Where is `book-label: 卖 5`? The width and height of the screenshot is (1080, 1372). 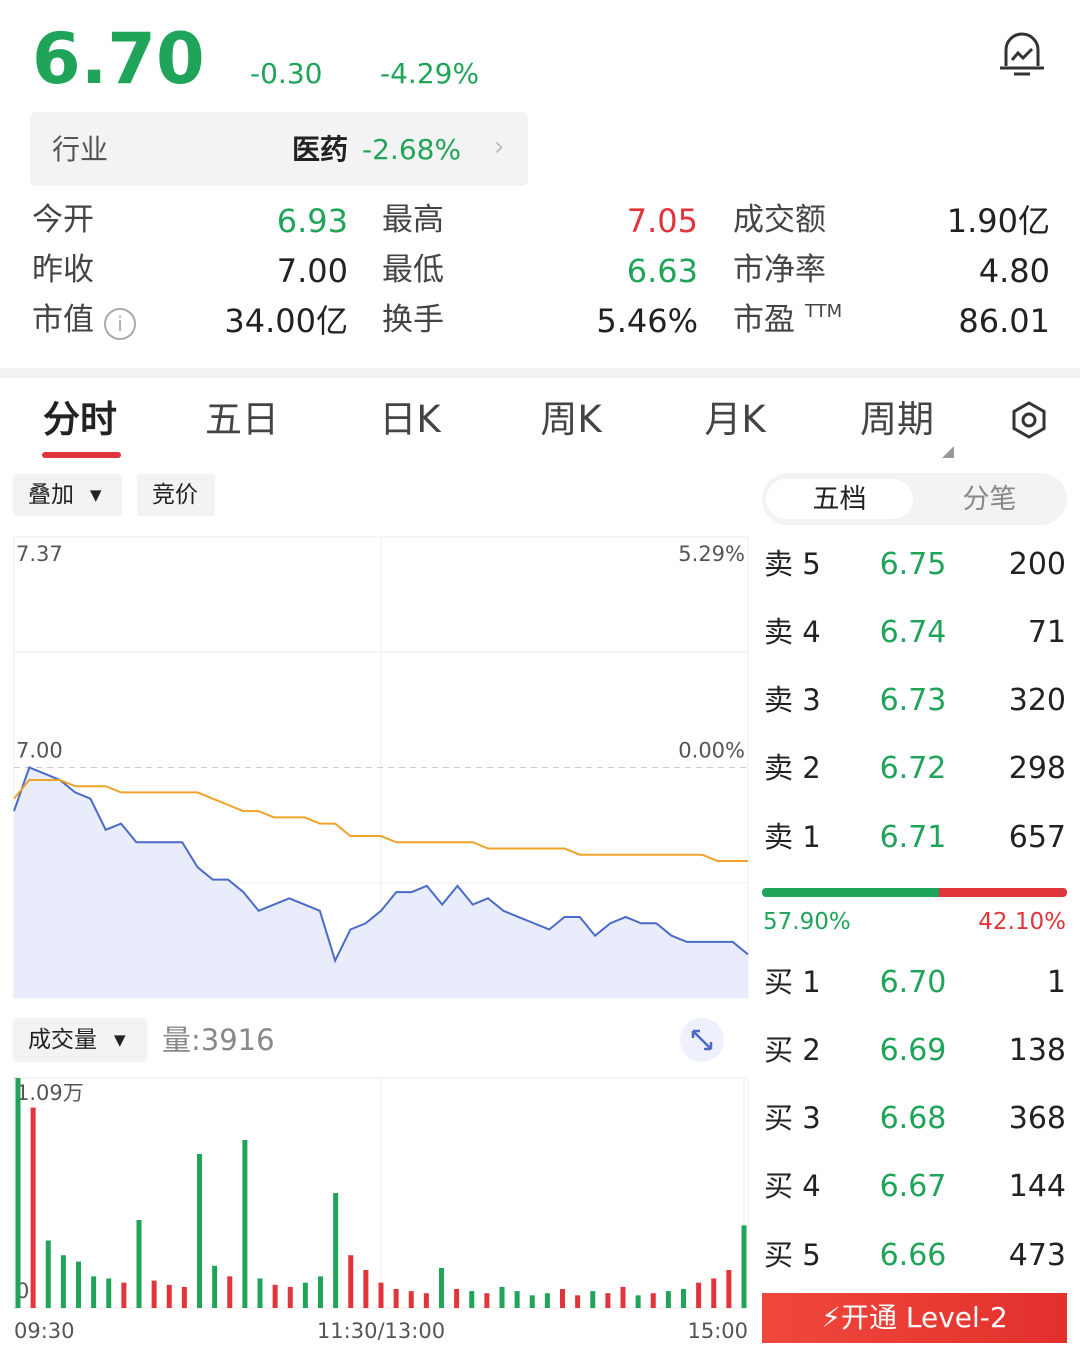
book-label: 卖 5 is located at coordinates (792, 564).